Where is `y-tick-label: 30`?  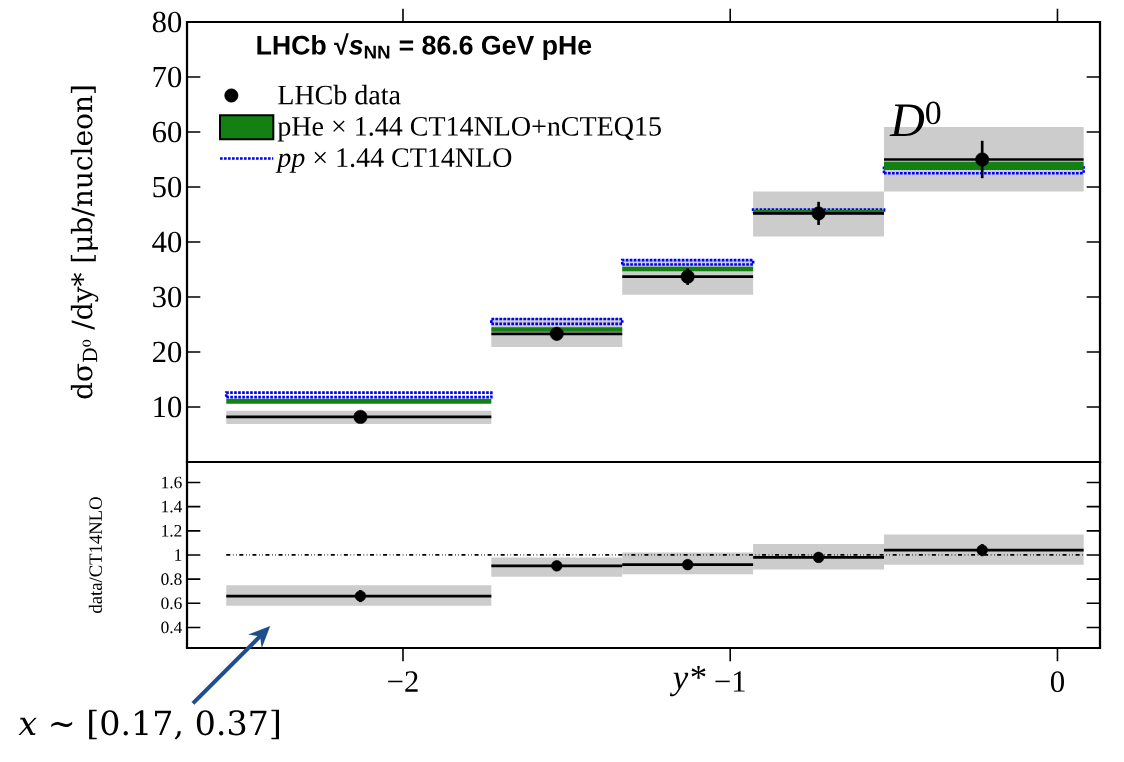 y-tick-label: 30 is located at coordinates (167, 297).